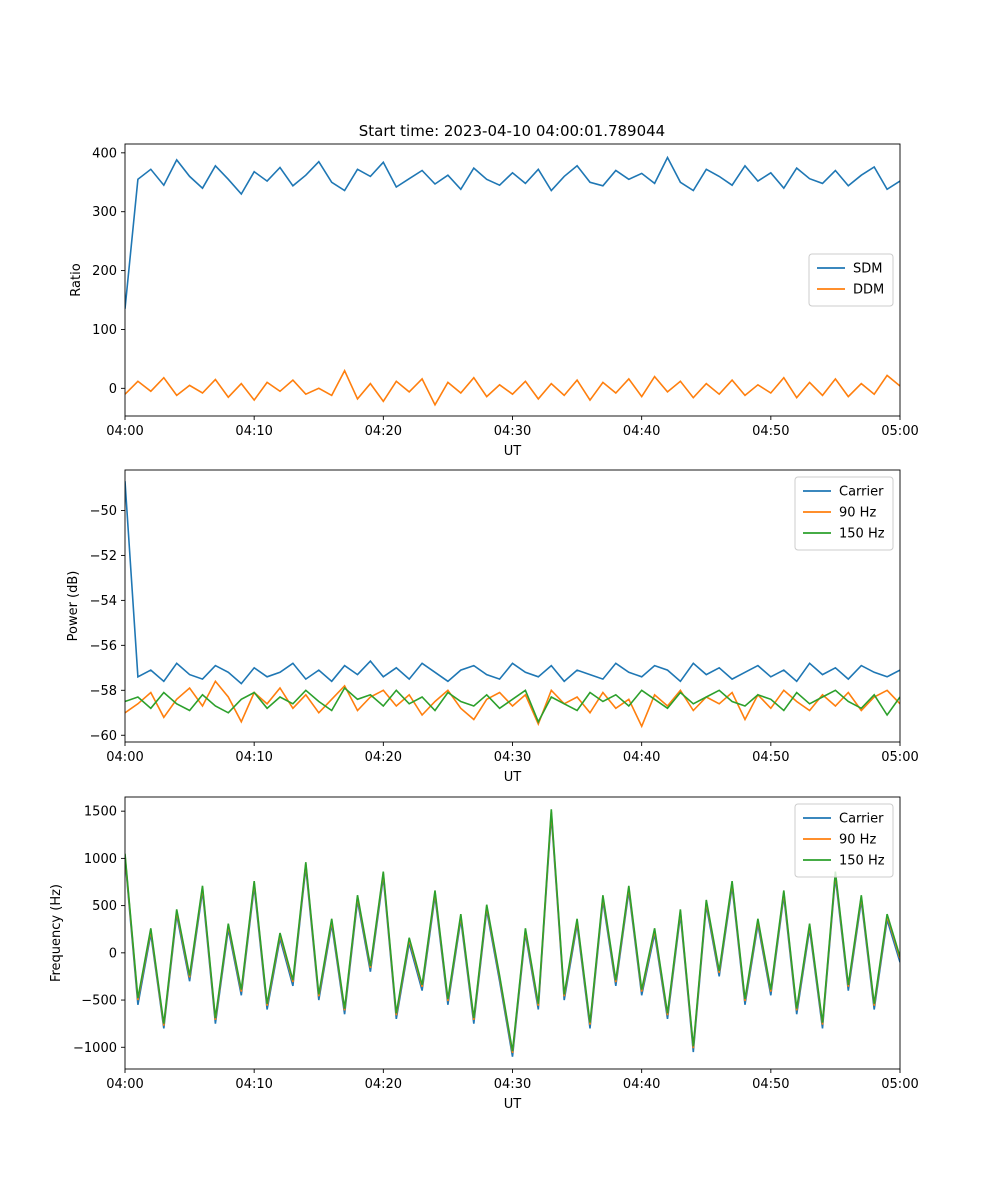 The width and height of the screenshot is (1000, 1200). Describe the element at coordinates (868, 290) in the screenshot. I see `legend-label: DDM` at that location.